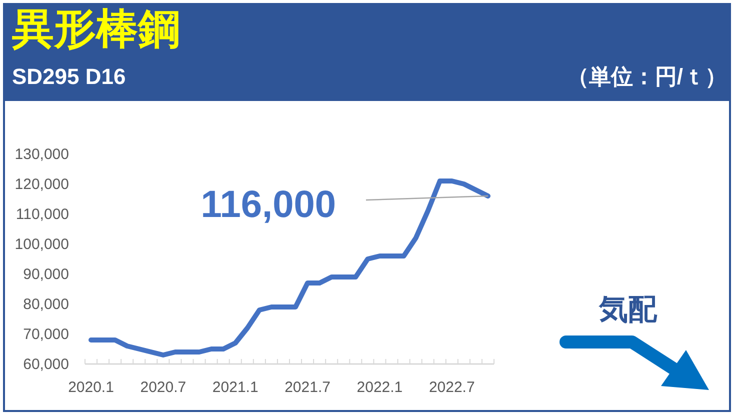  I want to click on x-tick-label: 2020.7, so click(163, 387).